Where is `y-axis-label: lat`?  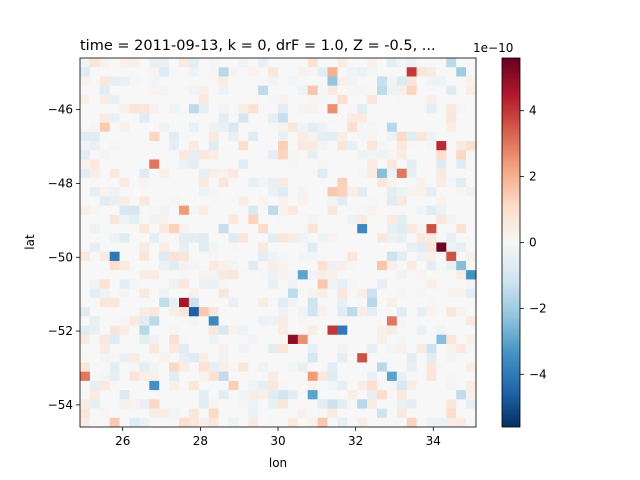 y-axis-label: lat is located at coordinates (30, 242).